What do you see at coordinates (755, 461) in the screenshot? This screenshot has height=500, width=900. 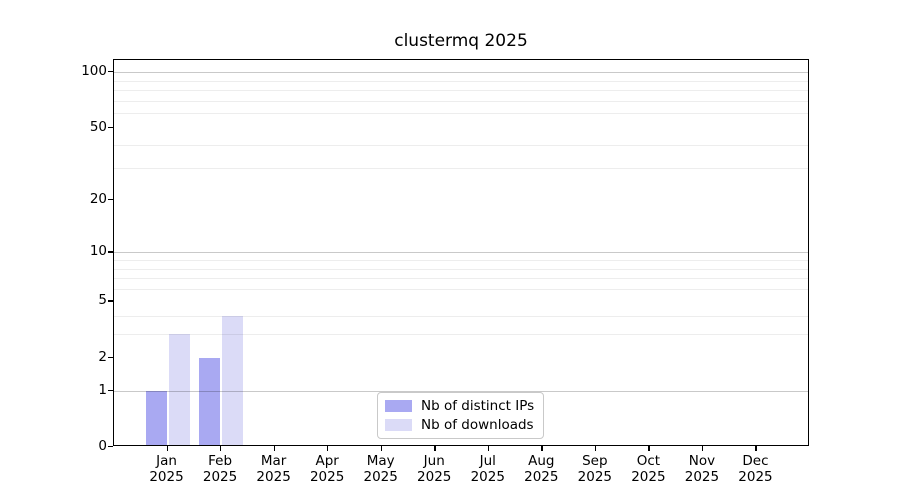 I see `x-tick-label-month: Dec` at bounding box center [755, 461].